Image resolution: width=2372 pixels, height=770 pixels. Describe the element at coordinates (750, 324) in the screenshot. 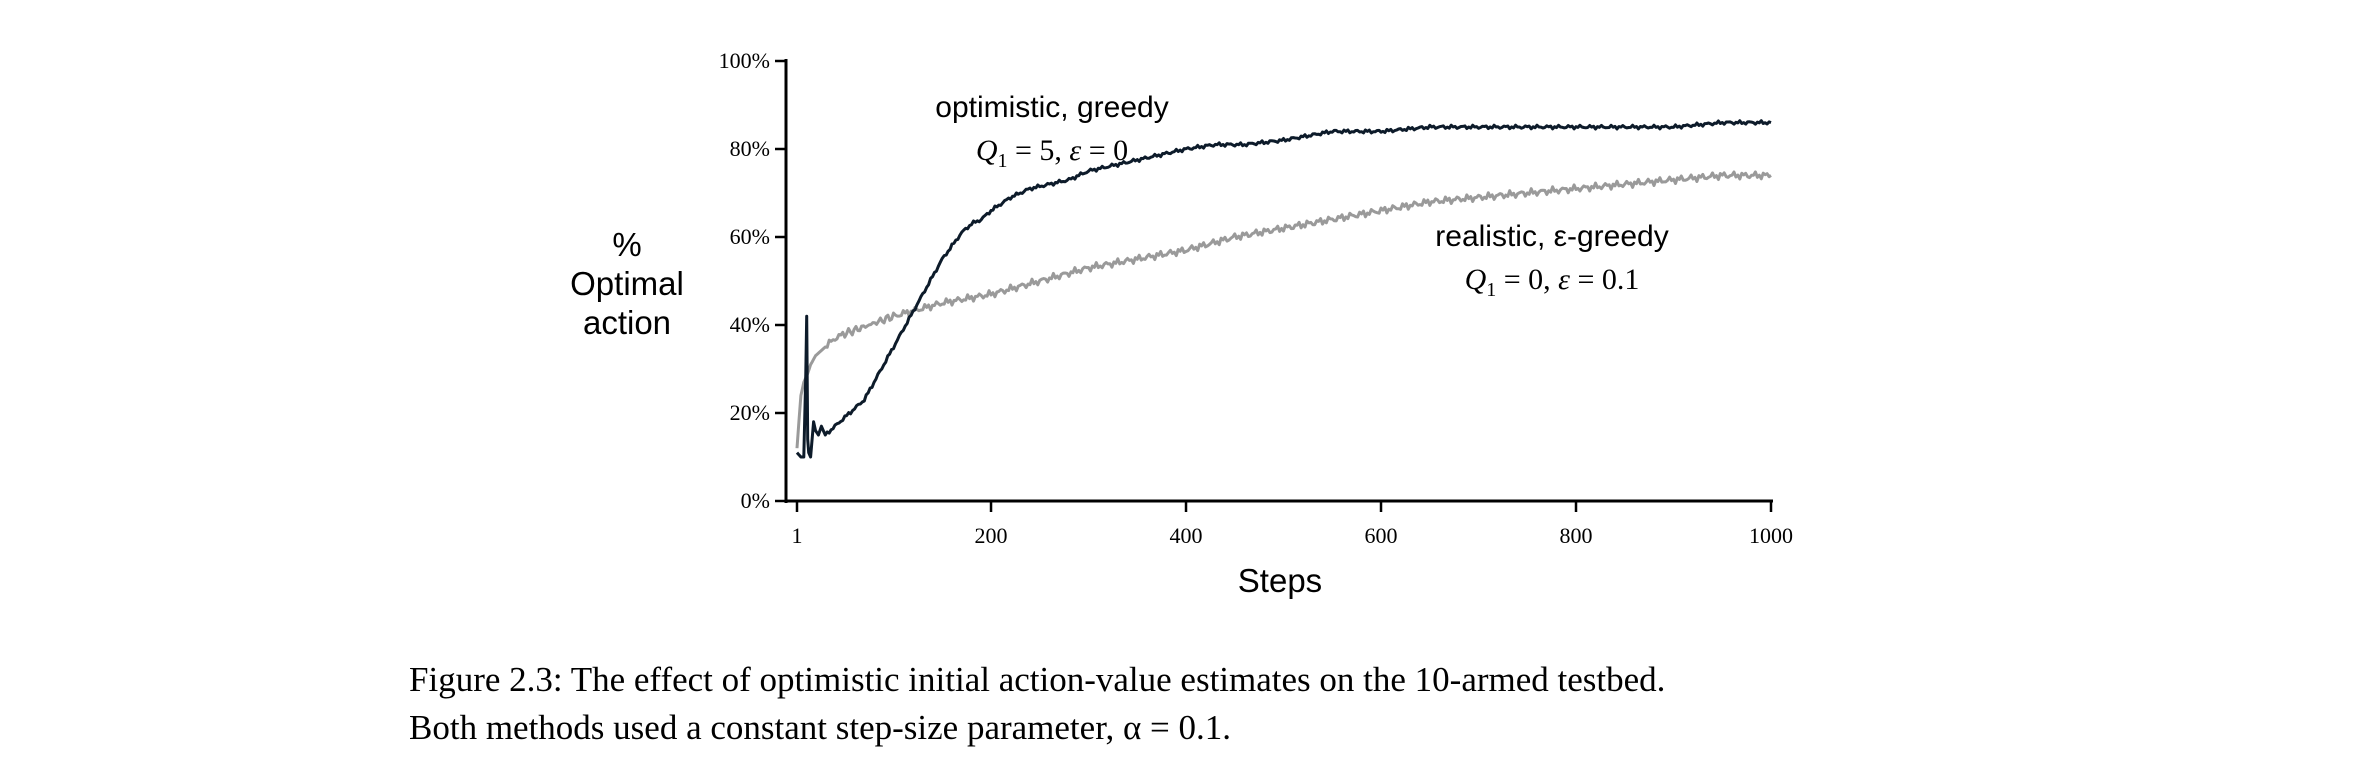

I see `y-tick-label: 40%` at that location.